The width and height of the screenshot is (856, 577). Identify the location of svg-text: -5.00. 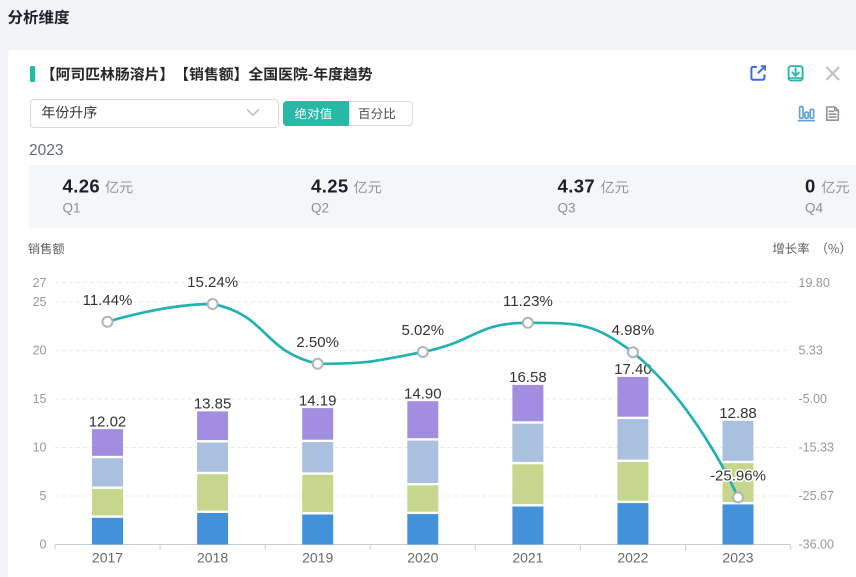
(813, 399).